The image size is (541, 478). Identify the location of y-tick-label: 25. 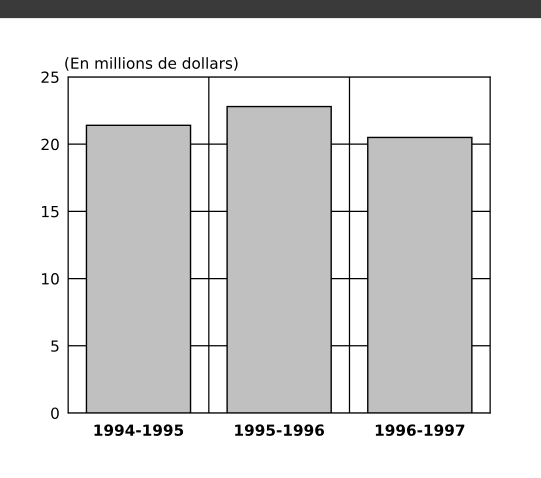
(50, 77).